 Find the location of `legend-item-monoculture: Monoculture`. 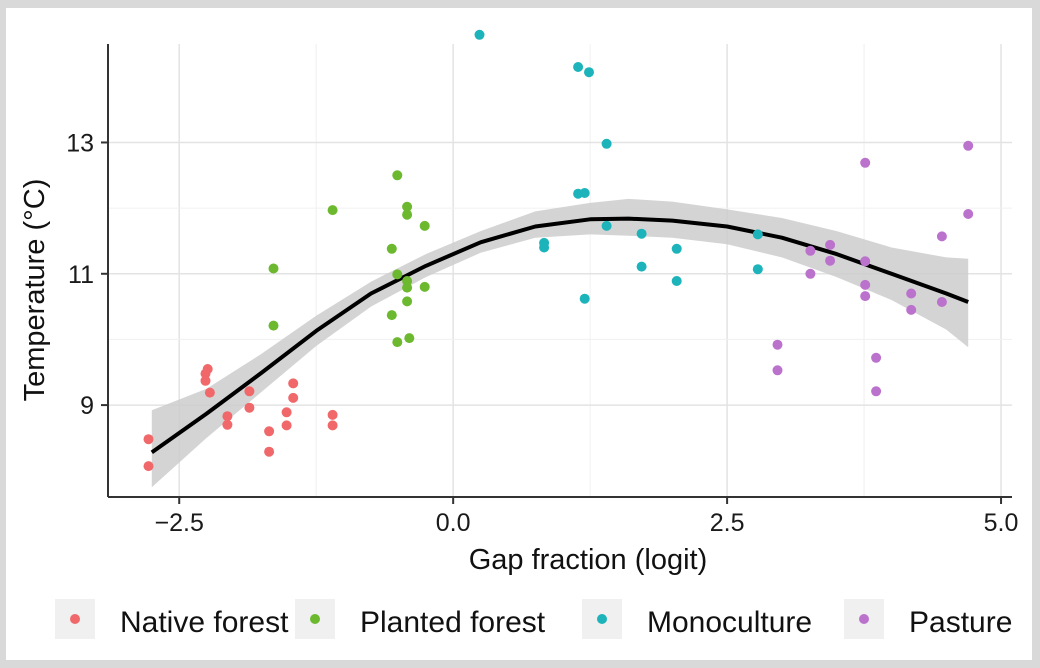

legend-item-monoculture: Monoculture is located at coordinates (697, 619).